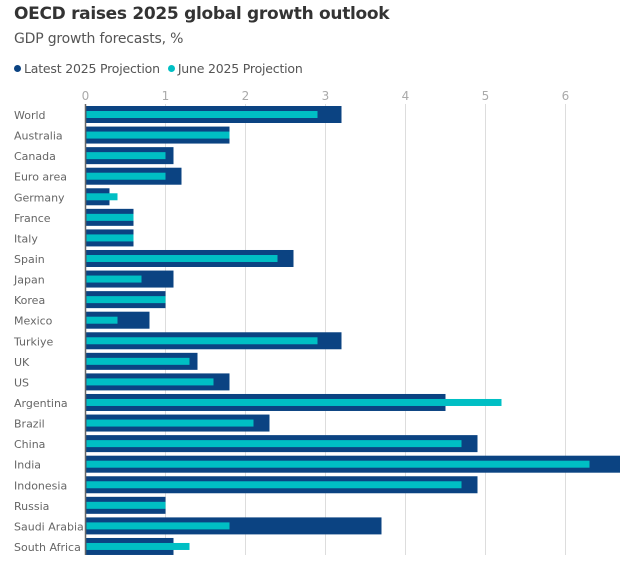 The height and width of the screenshot is (572, 620). Describe the element at coordinates (566, 96) in the screenshot. I see `x-tick-label: 6` at that location.